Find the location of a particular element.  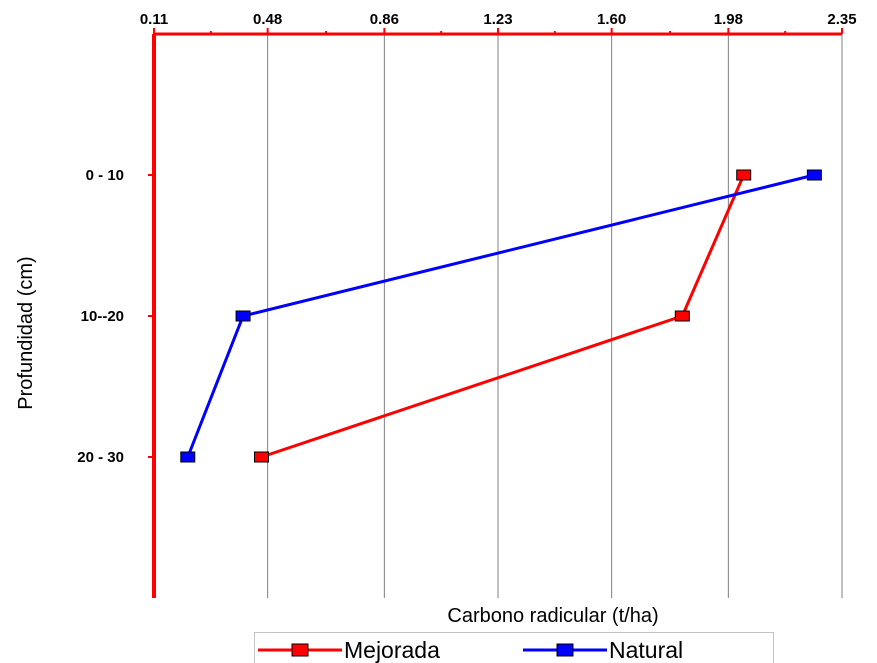

y-tick-label: 0 - 10 is located at coordinates (105, 175).